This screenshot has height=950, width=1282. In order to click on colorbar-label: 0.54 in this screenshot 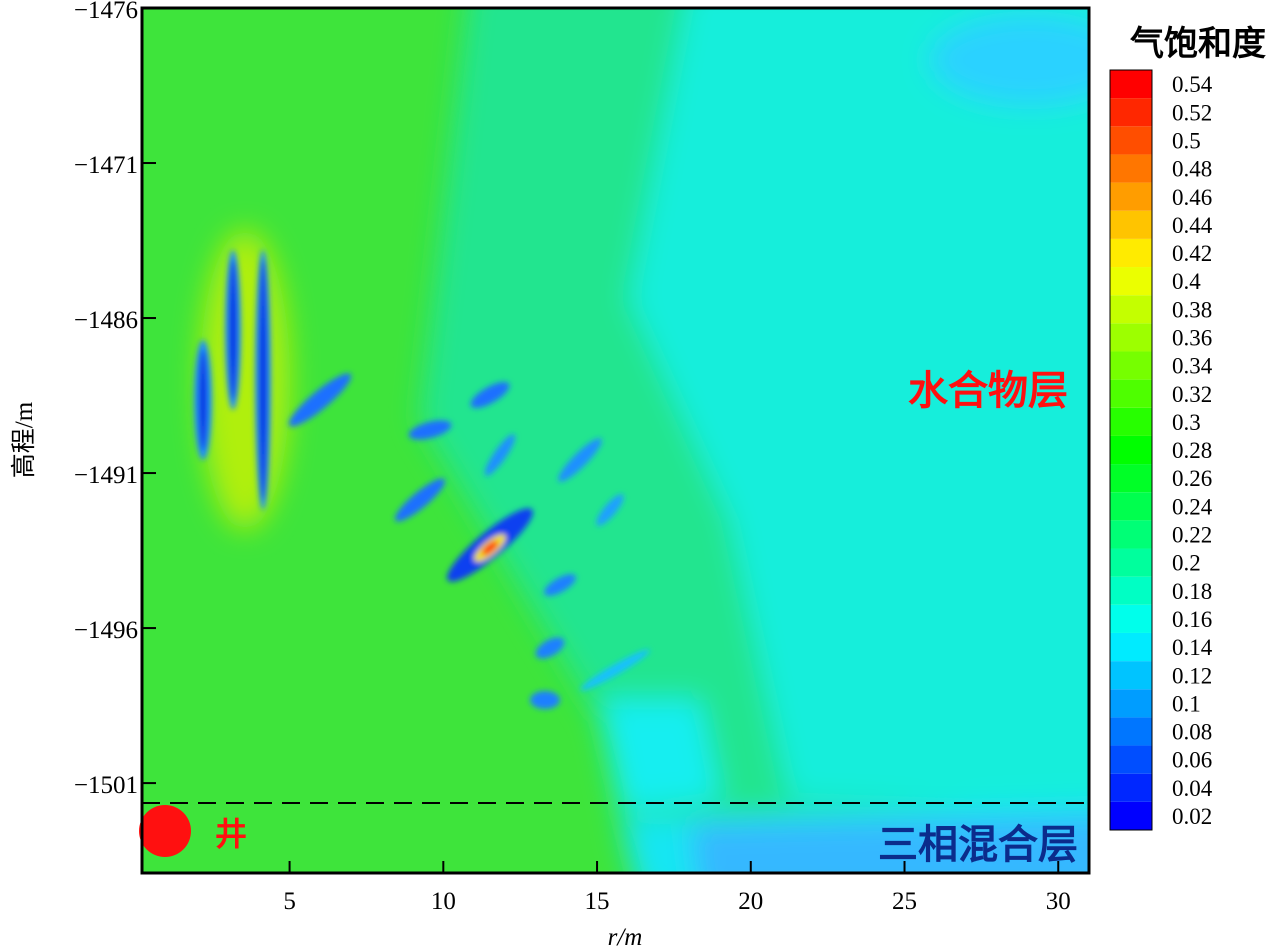, I will do `click(1192, 84)`.